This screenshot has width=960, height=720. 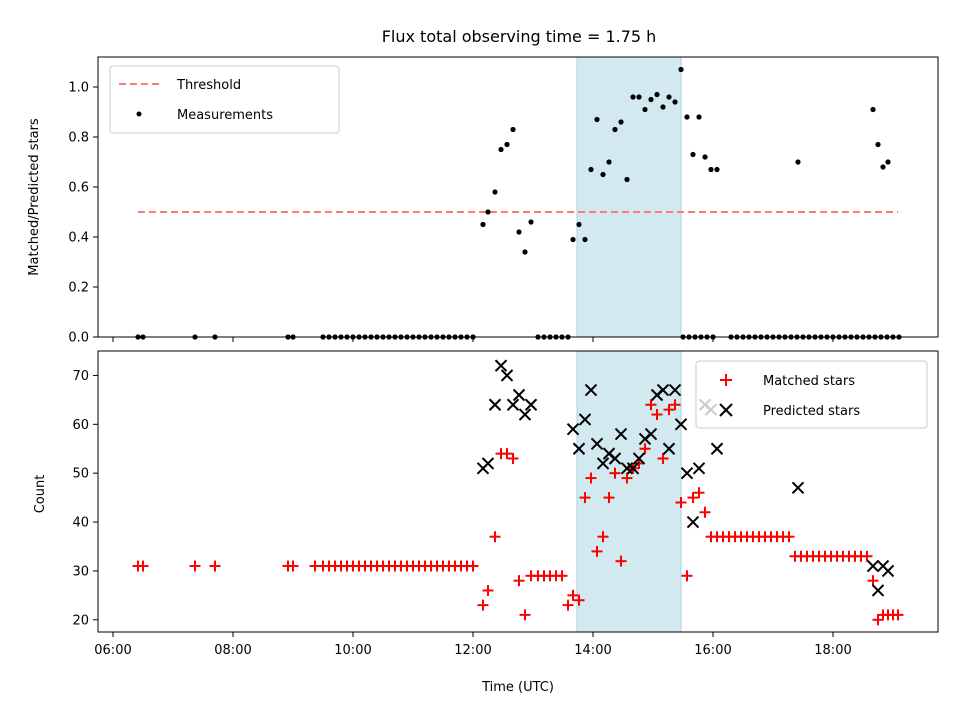 I want to click on x-tick-label: 10:00, so click(x=352, y=650).